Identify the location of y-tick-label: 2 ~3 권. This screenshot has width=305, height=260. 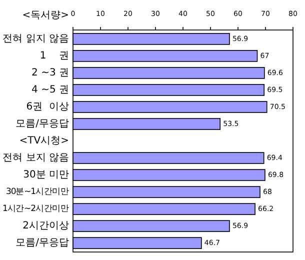
(50, 72).